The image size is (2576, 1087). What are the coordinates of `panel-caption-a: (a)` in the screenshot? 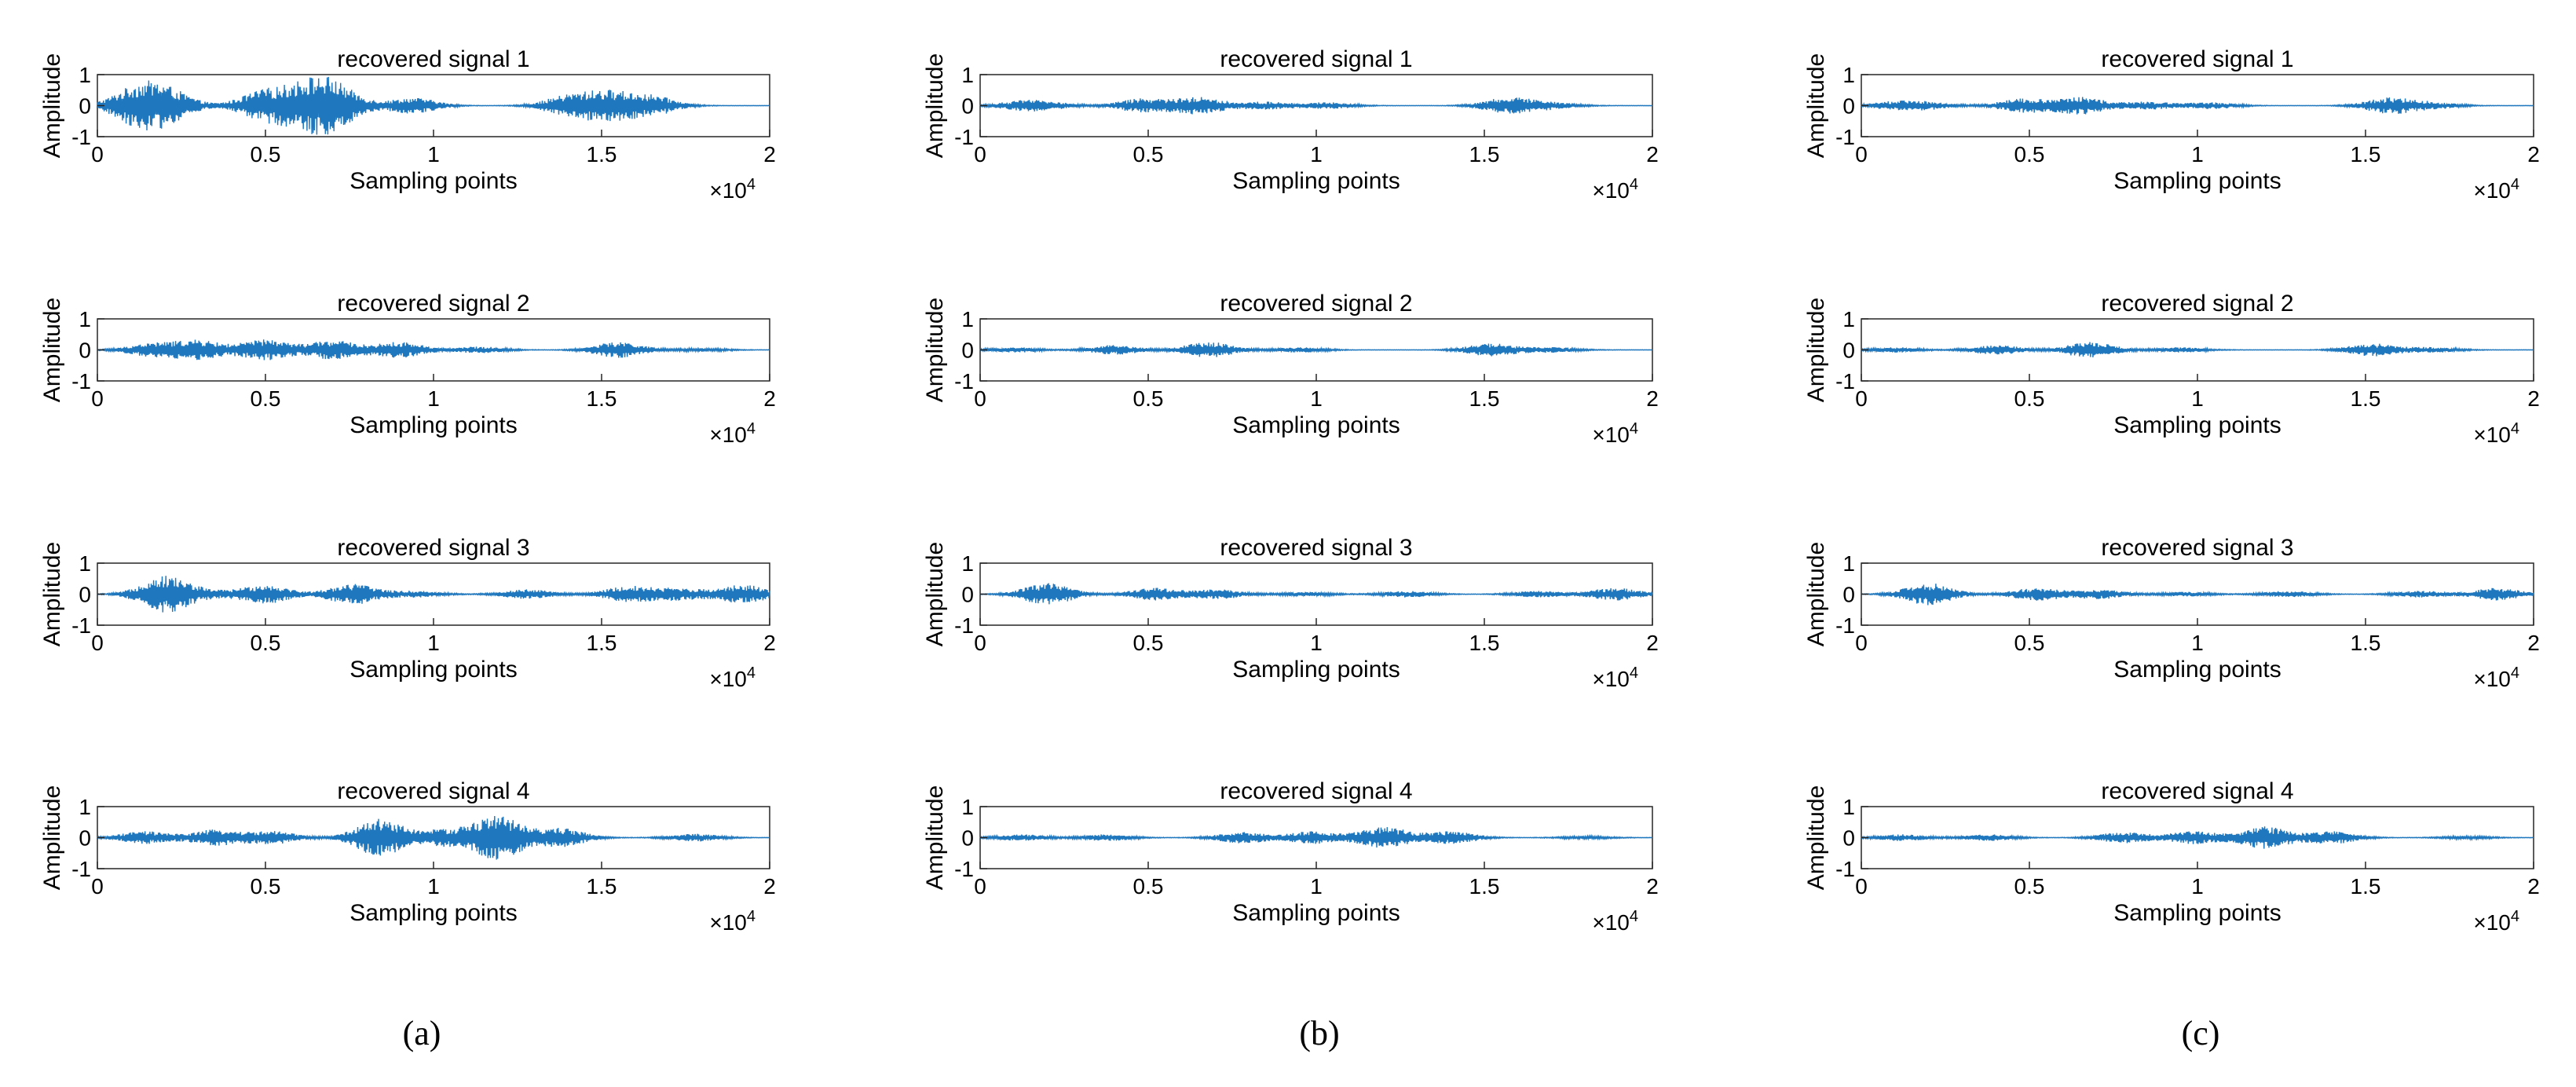 It's located at (422, 1033).